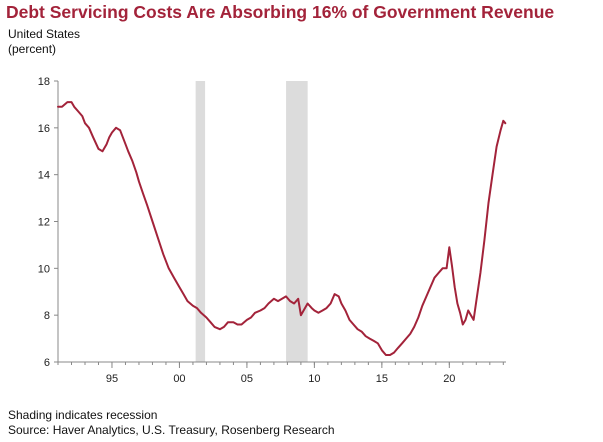 This screenshot has height=442, width=603. What do you see at coordinates (449, 379) in the screenshot?
I see `x-tick-label: 20` at bounding box center [449, 379].